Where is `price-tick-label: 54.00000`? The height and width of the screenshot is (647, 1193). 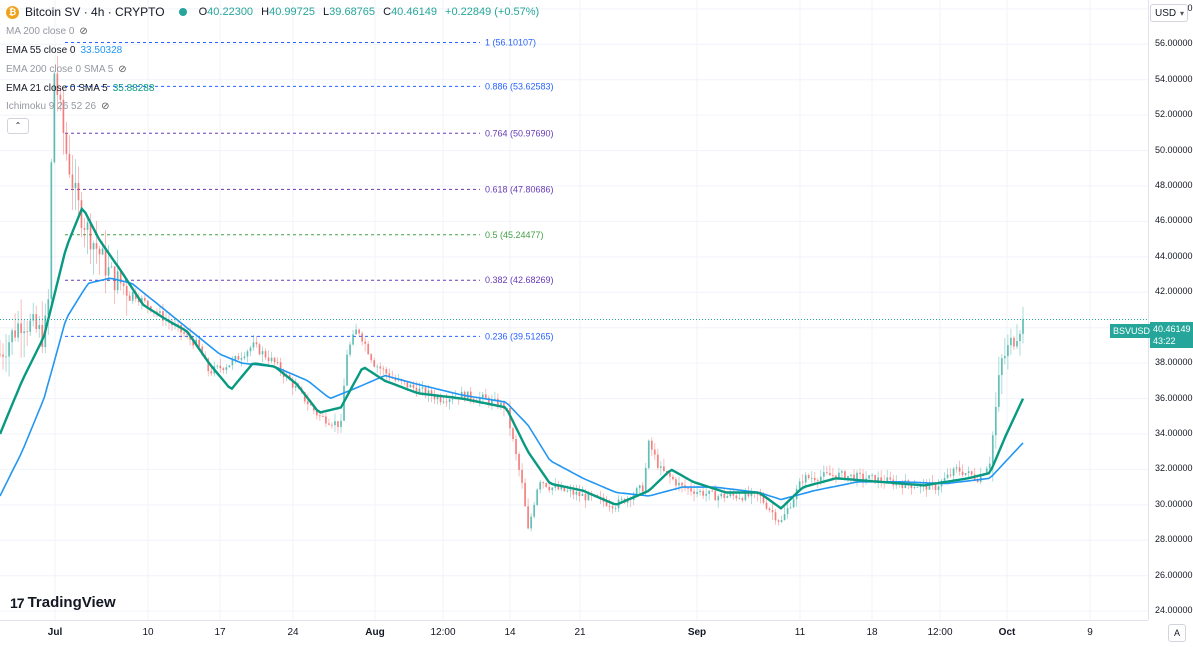
price-tick-label: 54.00000 is located at coordinates (1174, 78).